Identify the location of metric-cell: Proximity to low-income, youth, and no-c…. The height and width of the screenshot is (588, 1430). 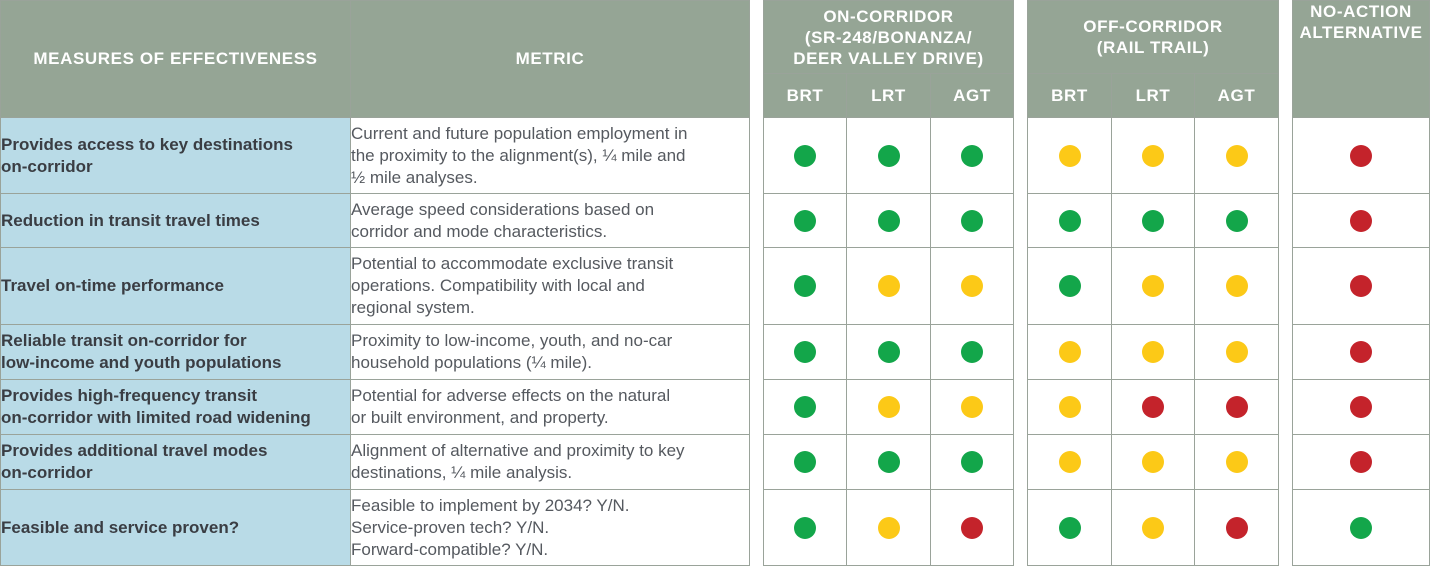
(550, 352).